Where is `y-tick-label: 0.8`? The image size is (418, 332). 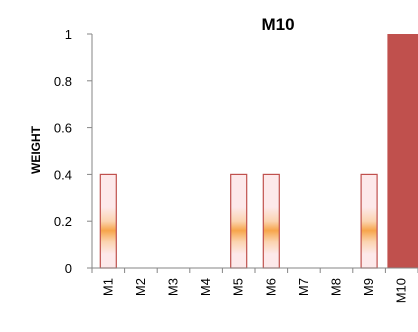 y-tick-label: 0.8 is located at coordinates (63, 81).